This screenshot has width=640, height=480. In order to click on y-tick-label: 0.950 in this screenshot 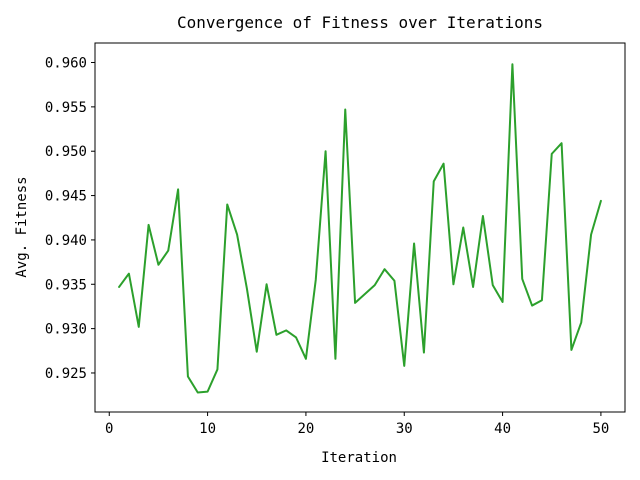, I will do `click(66, 152)`.